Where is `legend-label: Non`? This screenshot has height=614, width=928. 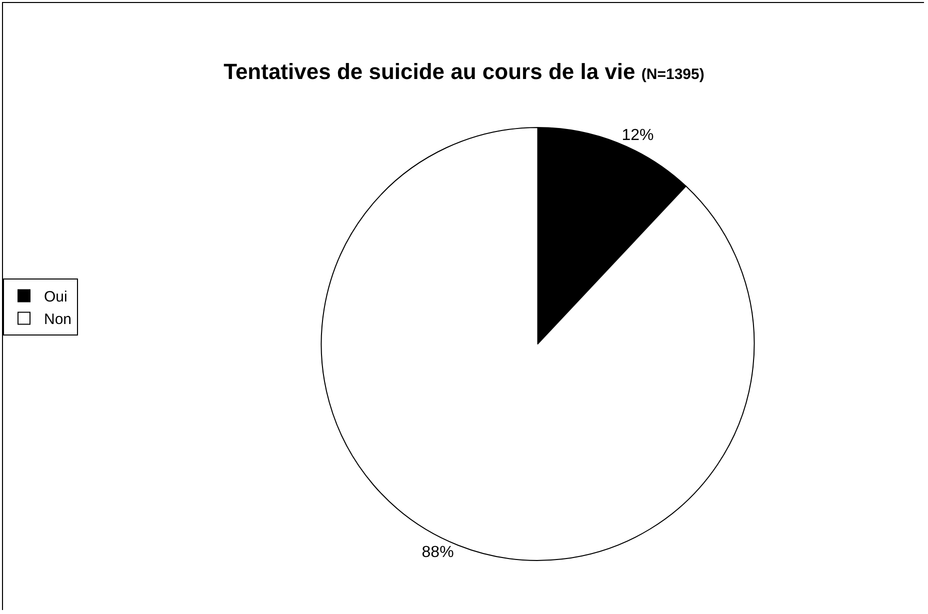 legend-label: Non is located at coordinates (58, 319).